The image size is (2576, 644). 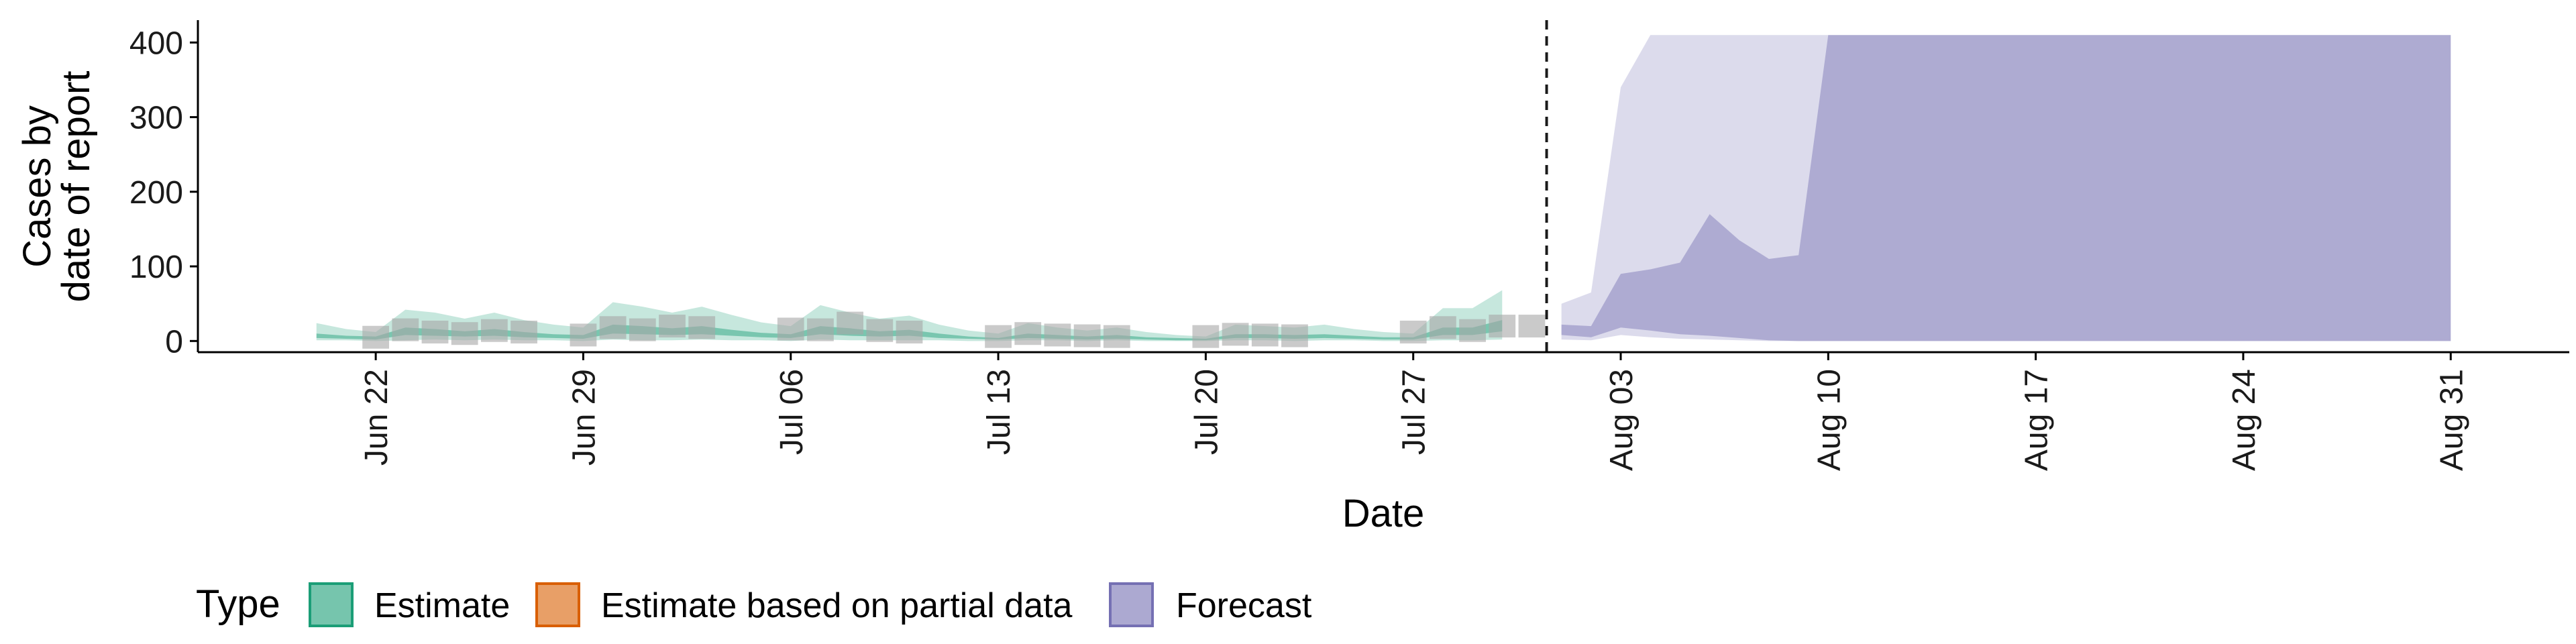 I want to click on y-axis-title: Cases by date of report, so click(x=56, y=187).